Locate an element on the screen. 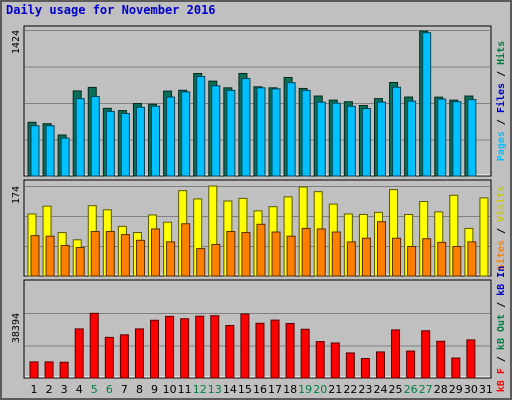 The image size is (512, 400). right-axis-label: kB F / kB Out / kB In is located at coordinates (501, 329).